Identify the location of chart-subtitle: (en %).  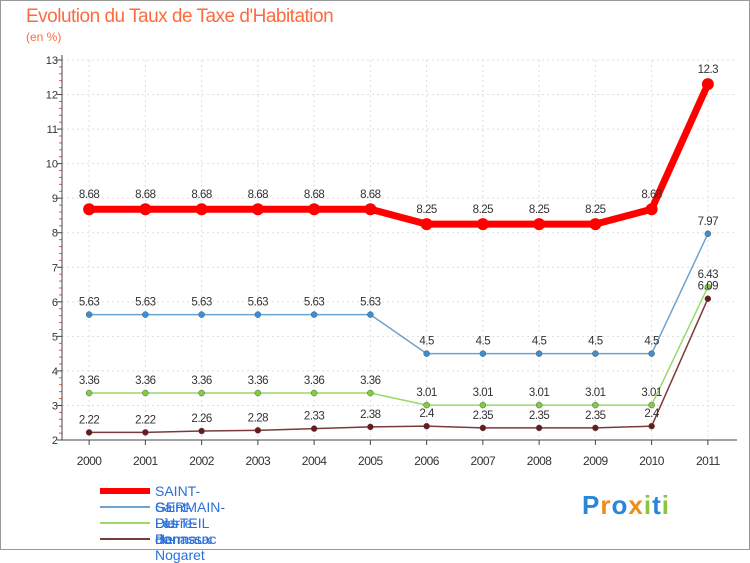
(44, 37).